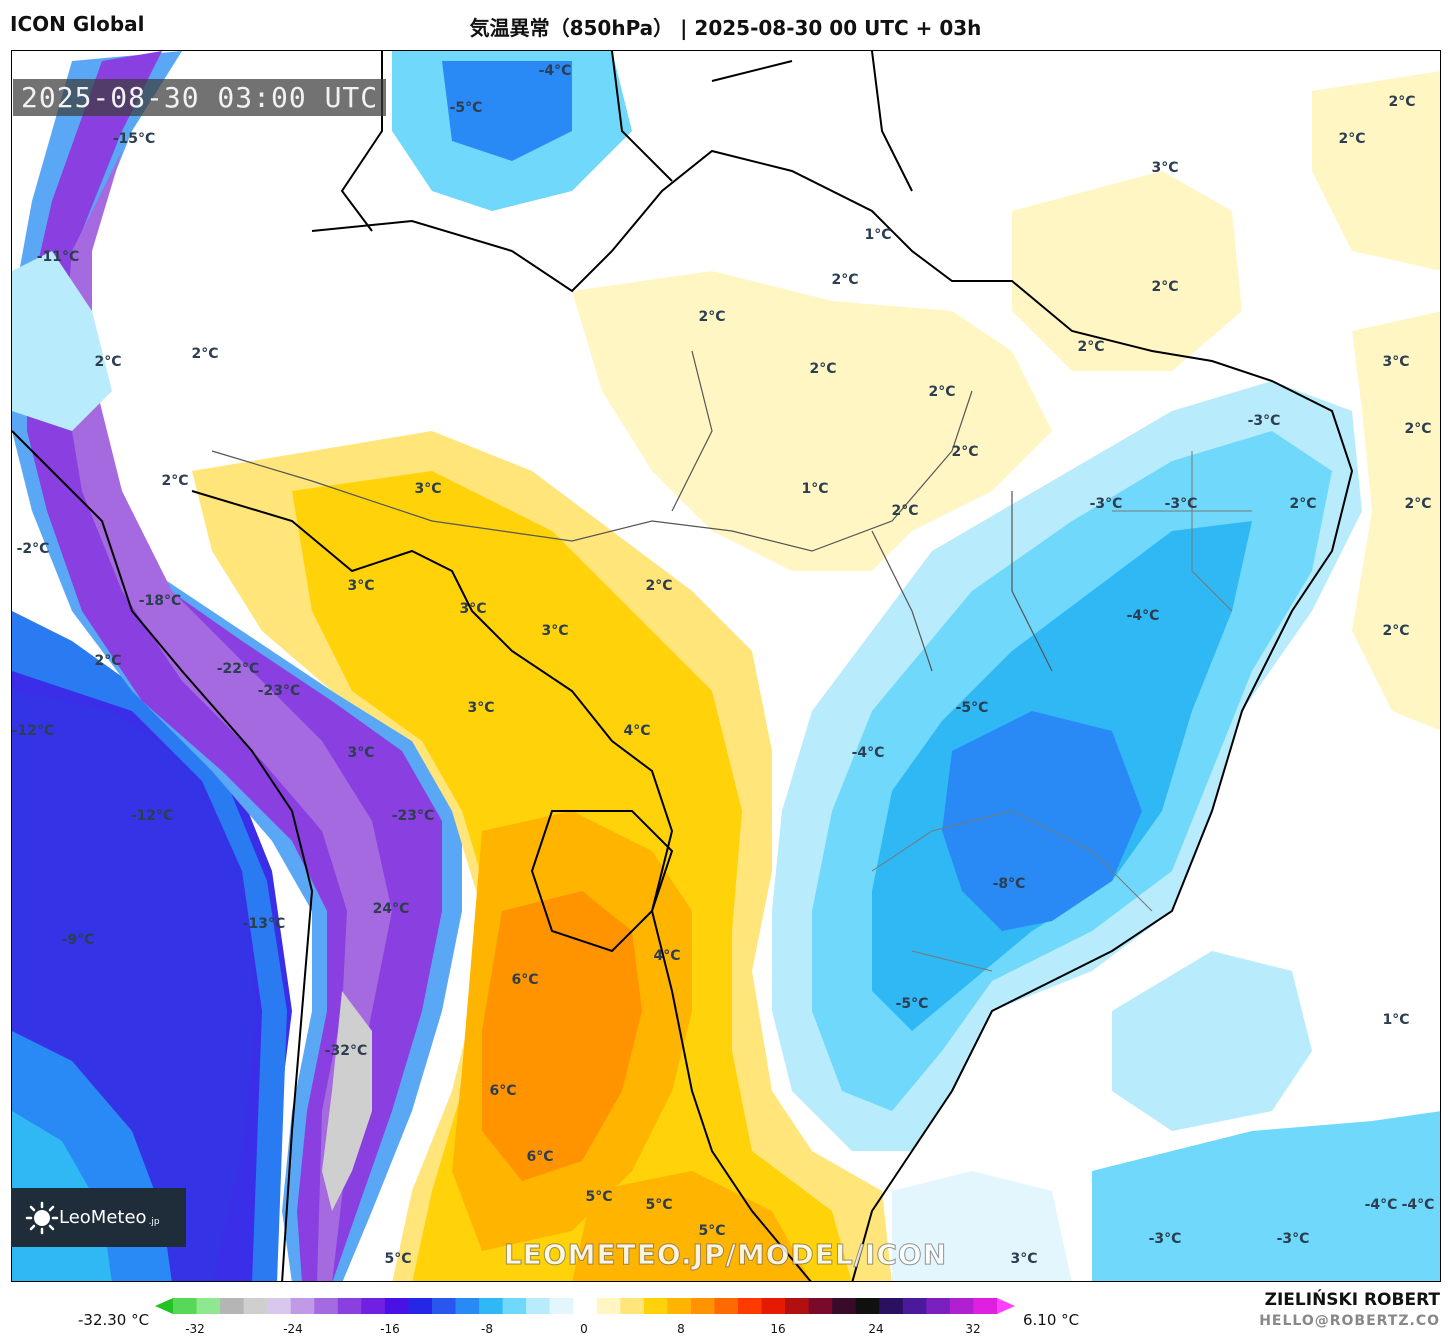  I want to click on author-email: HELLO@ROBERTZ.CO, so click(1349, 1321).